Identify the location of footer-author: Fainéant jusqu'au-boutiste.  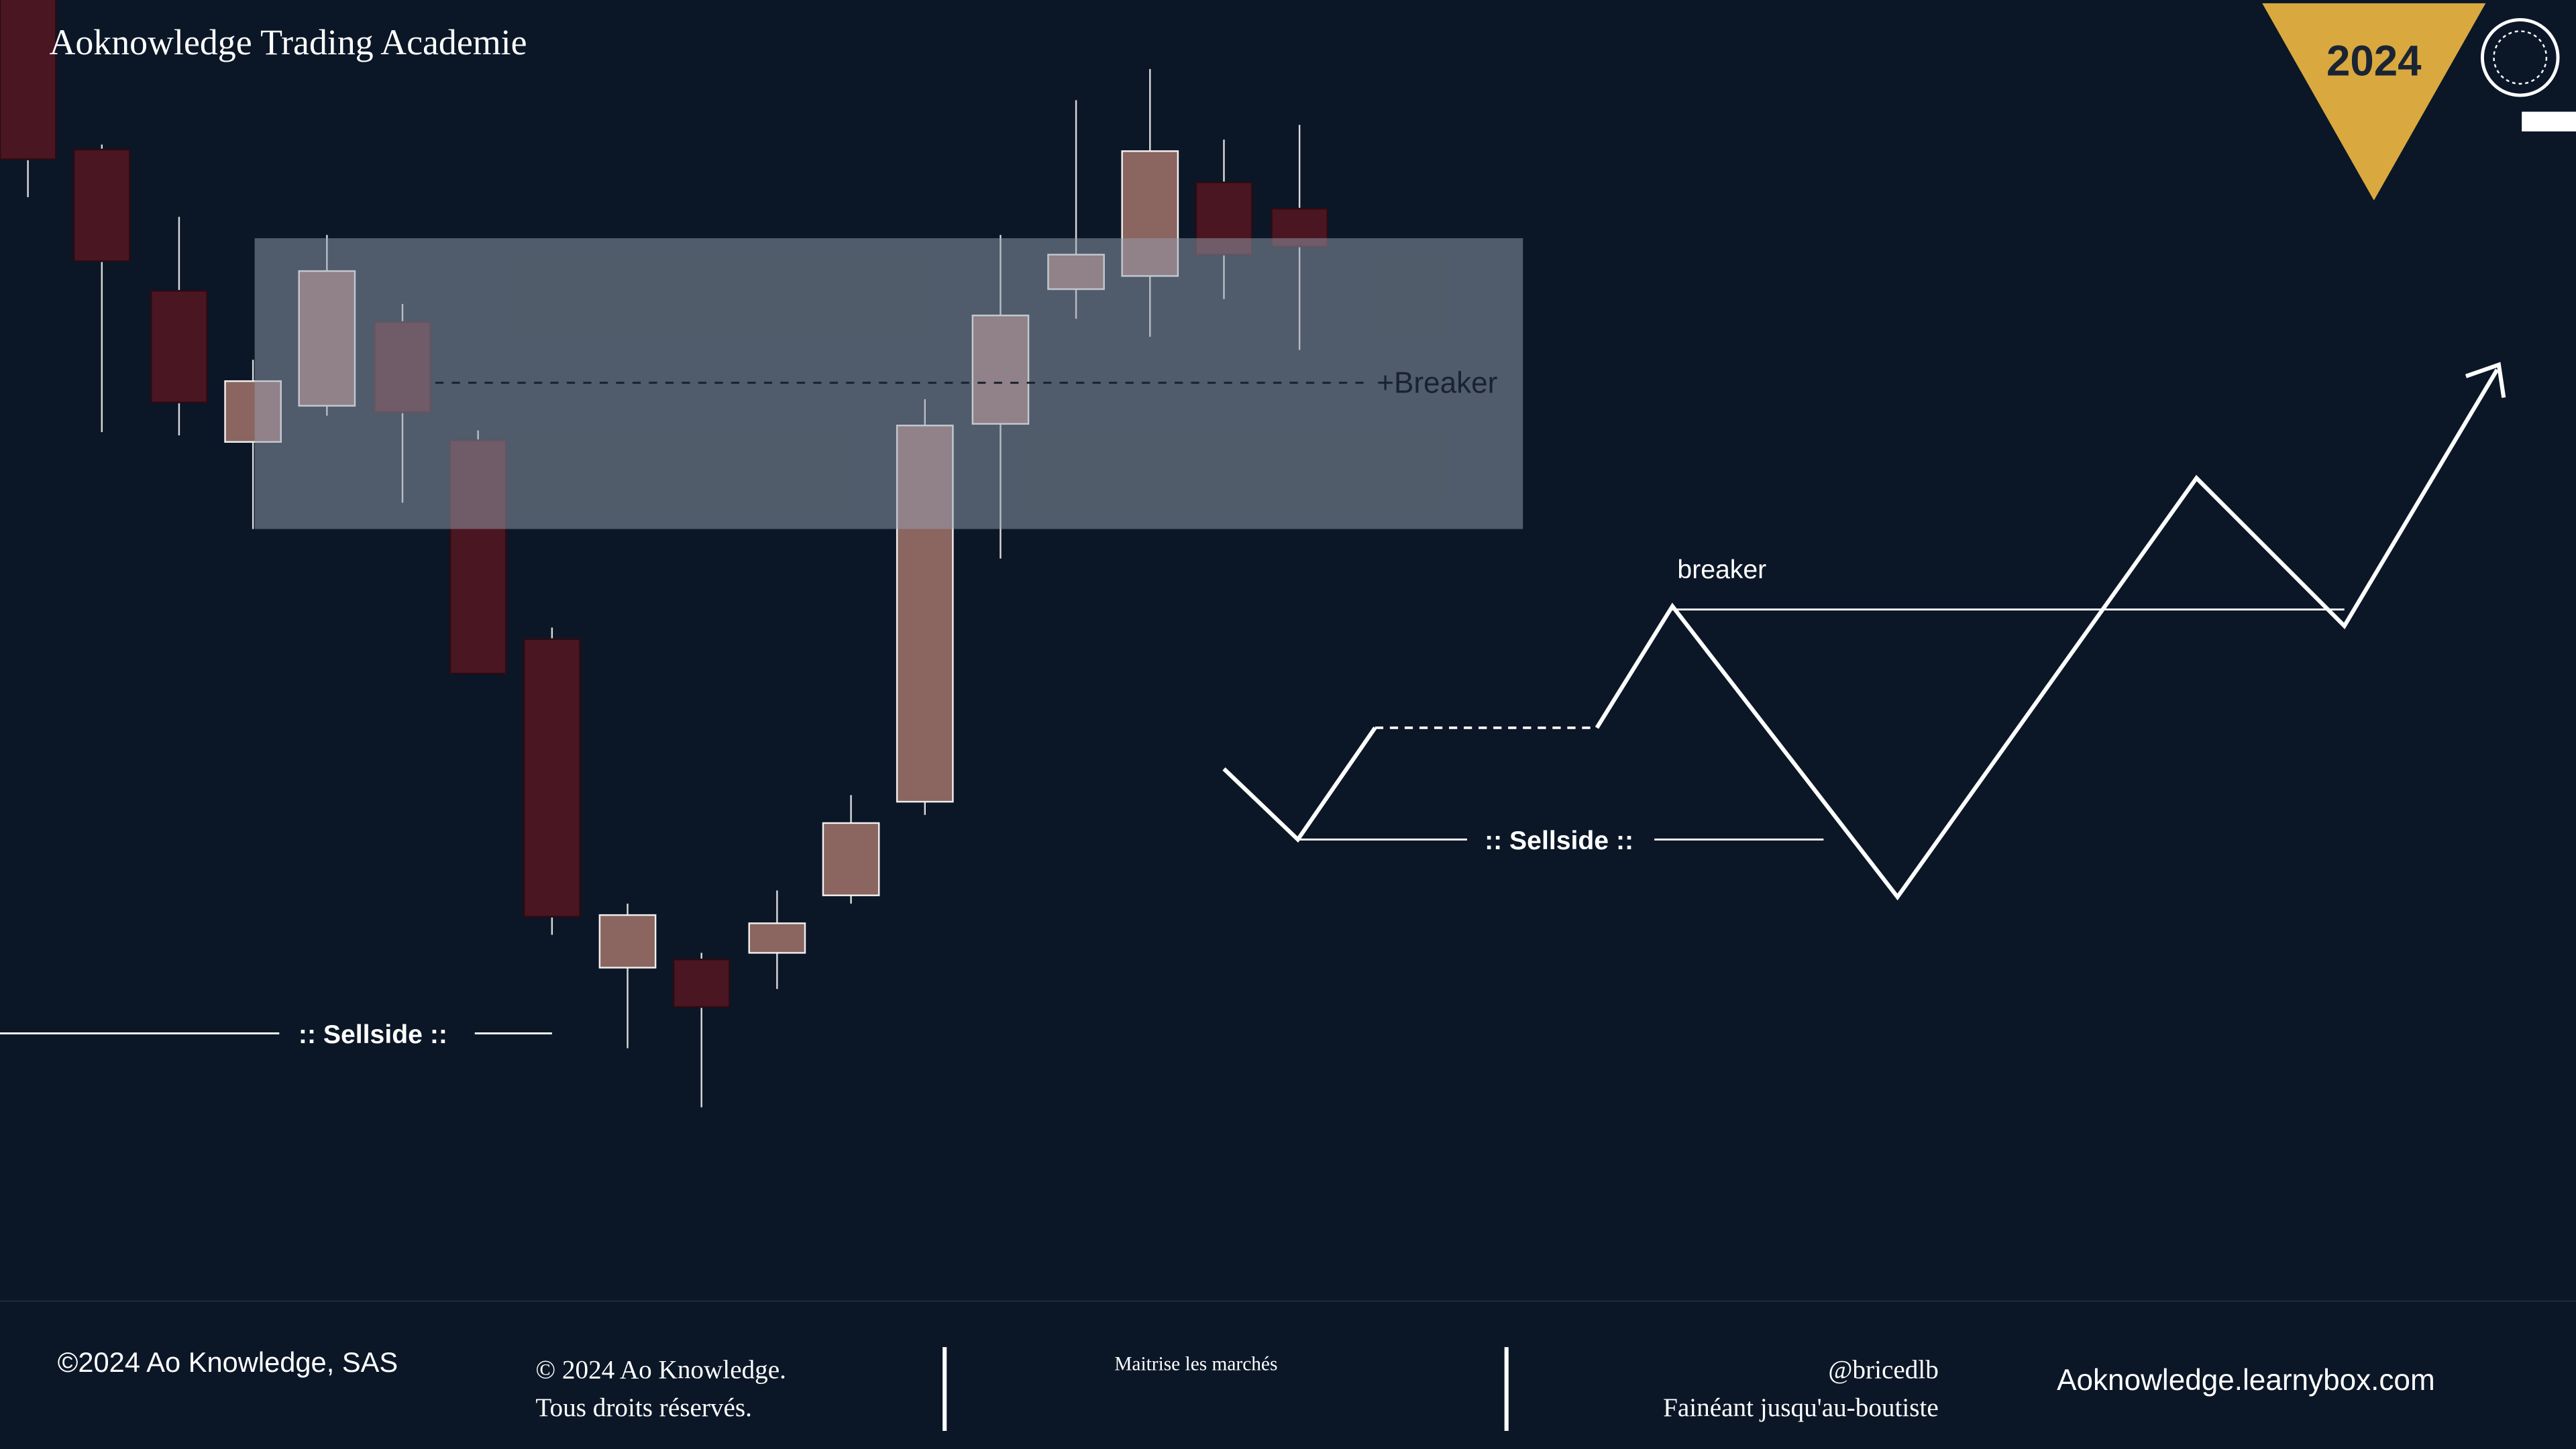
(1801, 1407).